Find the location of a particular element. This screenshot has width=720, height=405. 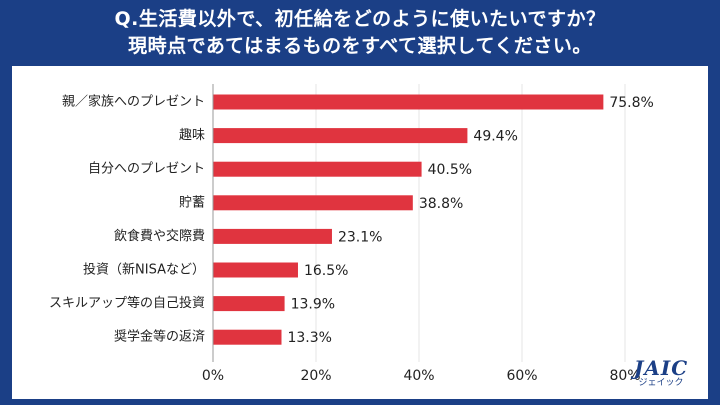

value-label: 16.5% is located at coordinates (326, 271).